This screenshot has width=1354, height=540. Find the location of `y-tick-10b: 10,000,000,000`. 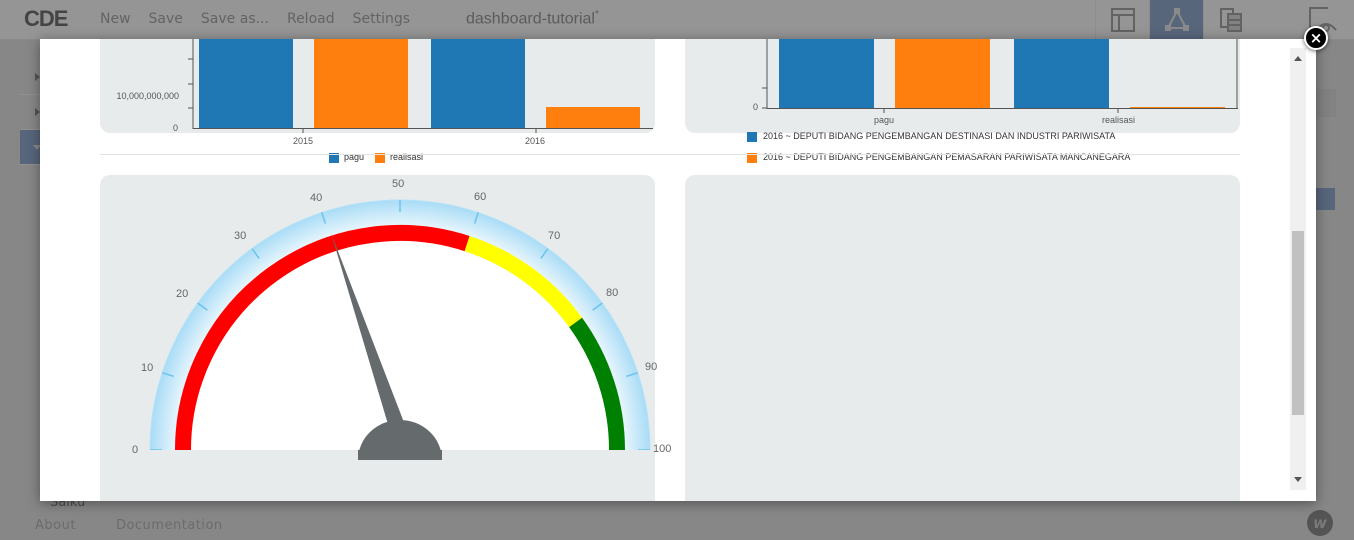

y-tick-10b: 10,000,000,000 is located at coordinates (147, 96).